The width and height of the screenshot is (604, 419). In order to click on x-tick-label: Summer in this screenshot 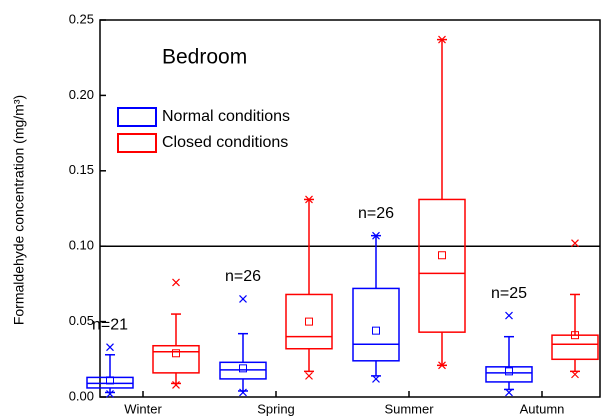, I will do `click(409, 408)`.